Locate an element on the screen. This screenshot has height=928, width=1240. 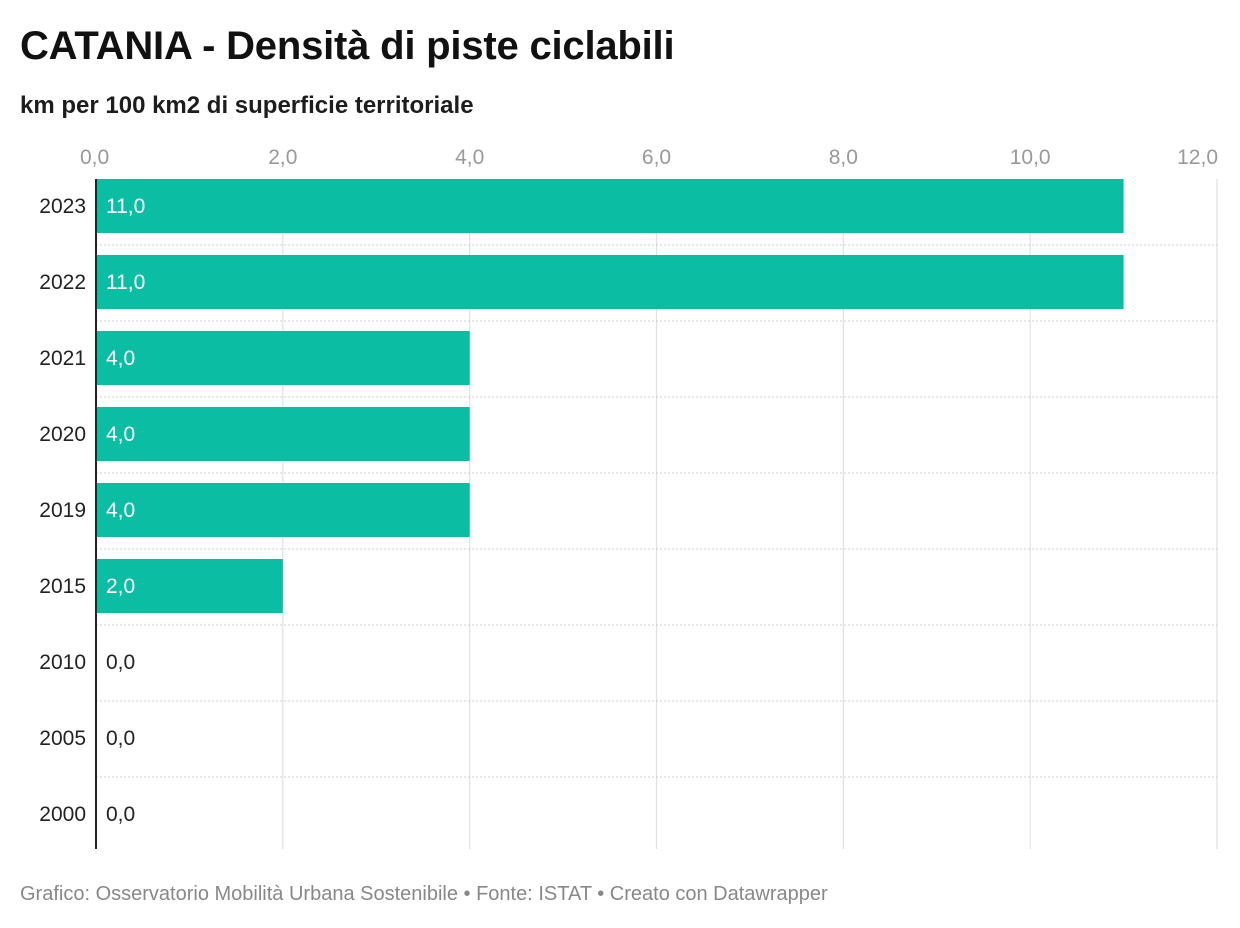
bar-2022 is located at coordinates (610, 282).